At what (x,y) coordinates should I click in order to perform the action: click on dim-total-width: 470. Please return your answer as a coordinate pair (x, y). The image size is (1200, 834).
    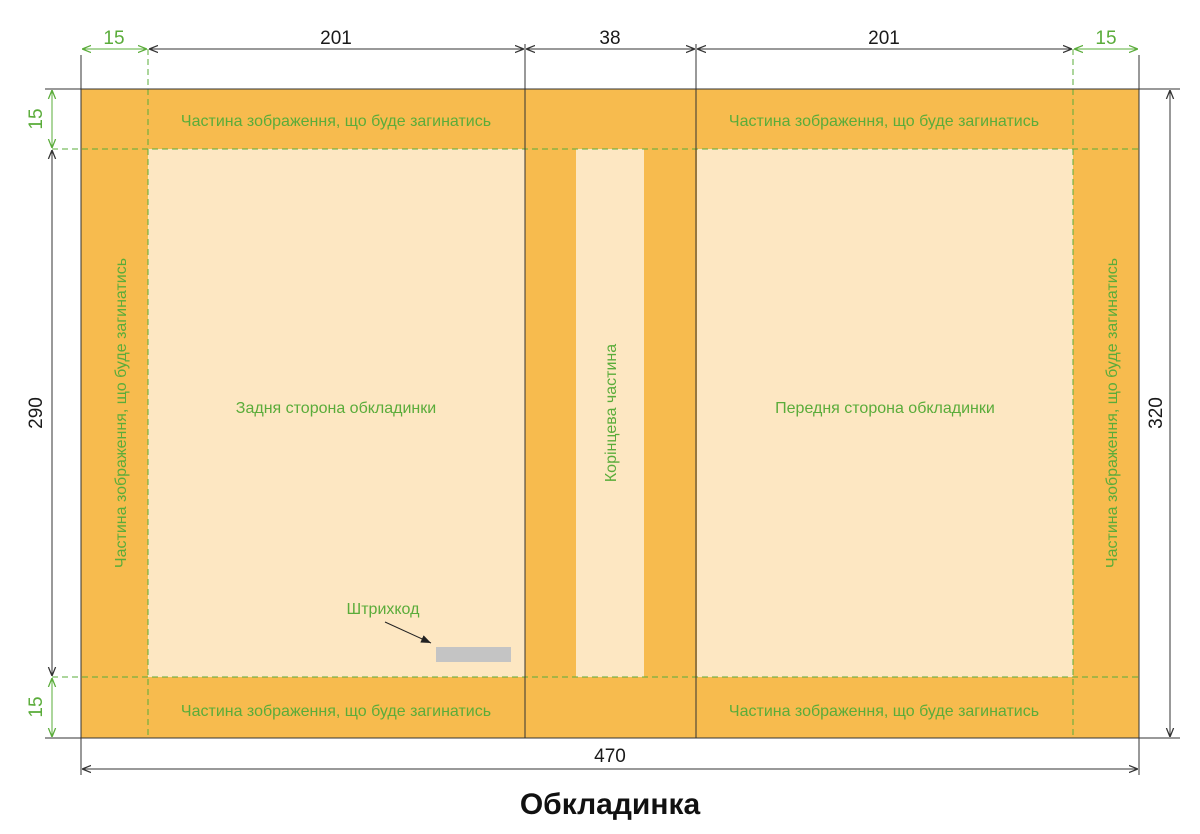
    Looking at the image, I should click on (610, 756).